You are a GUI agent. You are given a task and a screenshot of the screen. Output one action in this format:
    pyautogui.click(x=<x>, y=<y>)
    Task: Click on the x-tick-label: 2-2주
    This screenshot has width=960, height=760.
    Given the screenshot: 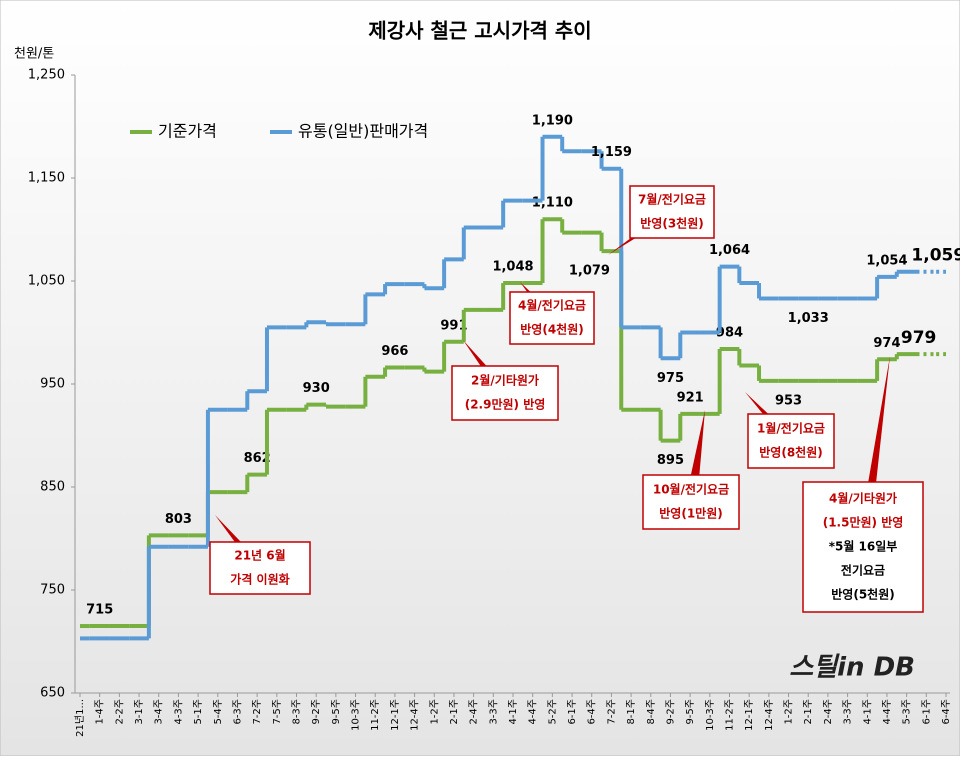 What is the action you would take?
    pyautogui.click(x=119, y=712)
    